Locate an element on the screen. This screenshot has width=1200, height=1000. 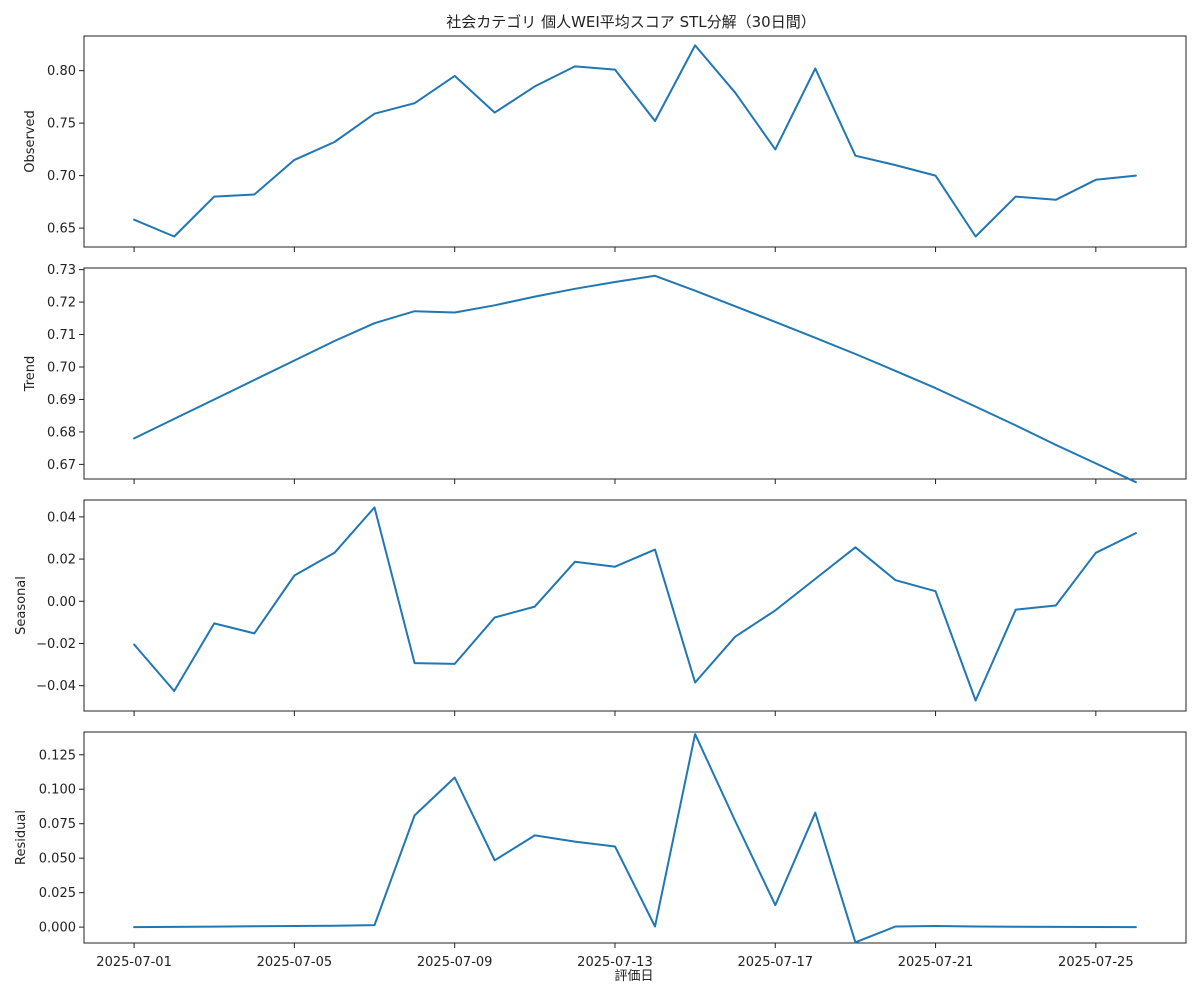
x-tick-label: 2025-07-13 is located at coordinates (615, 962).